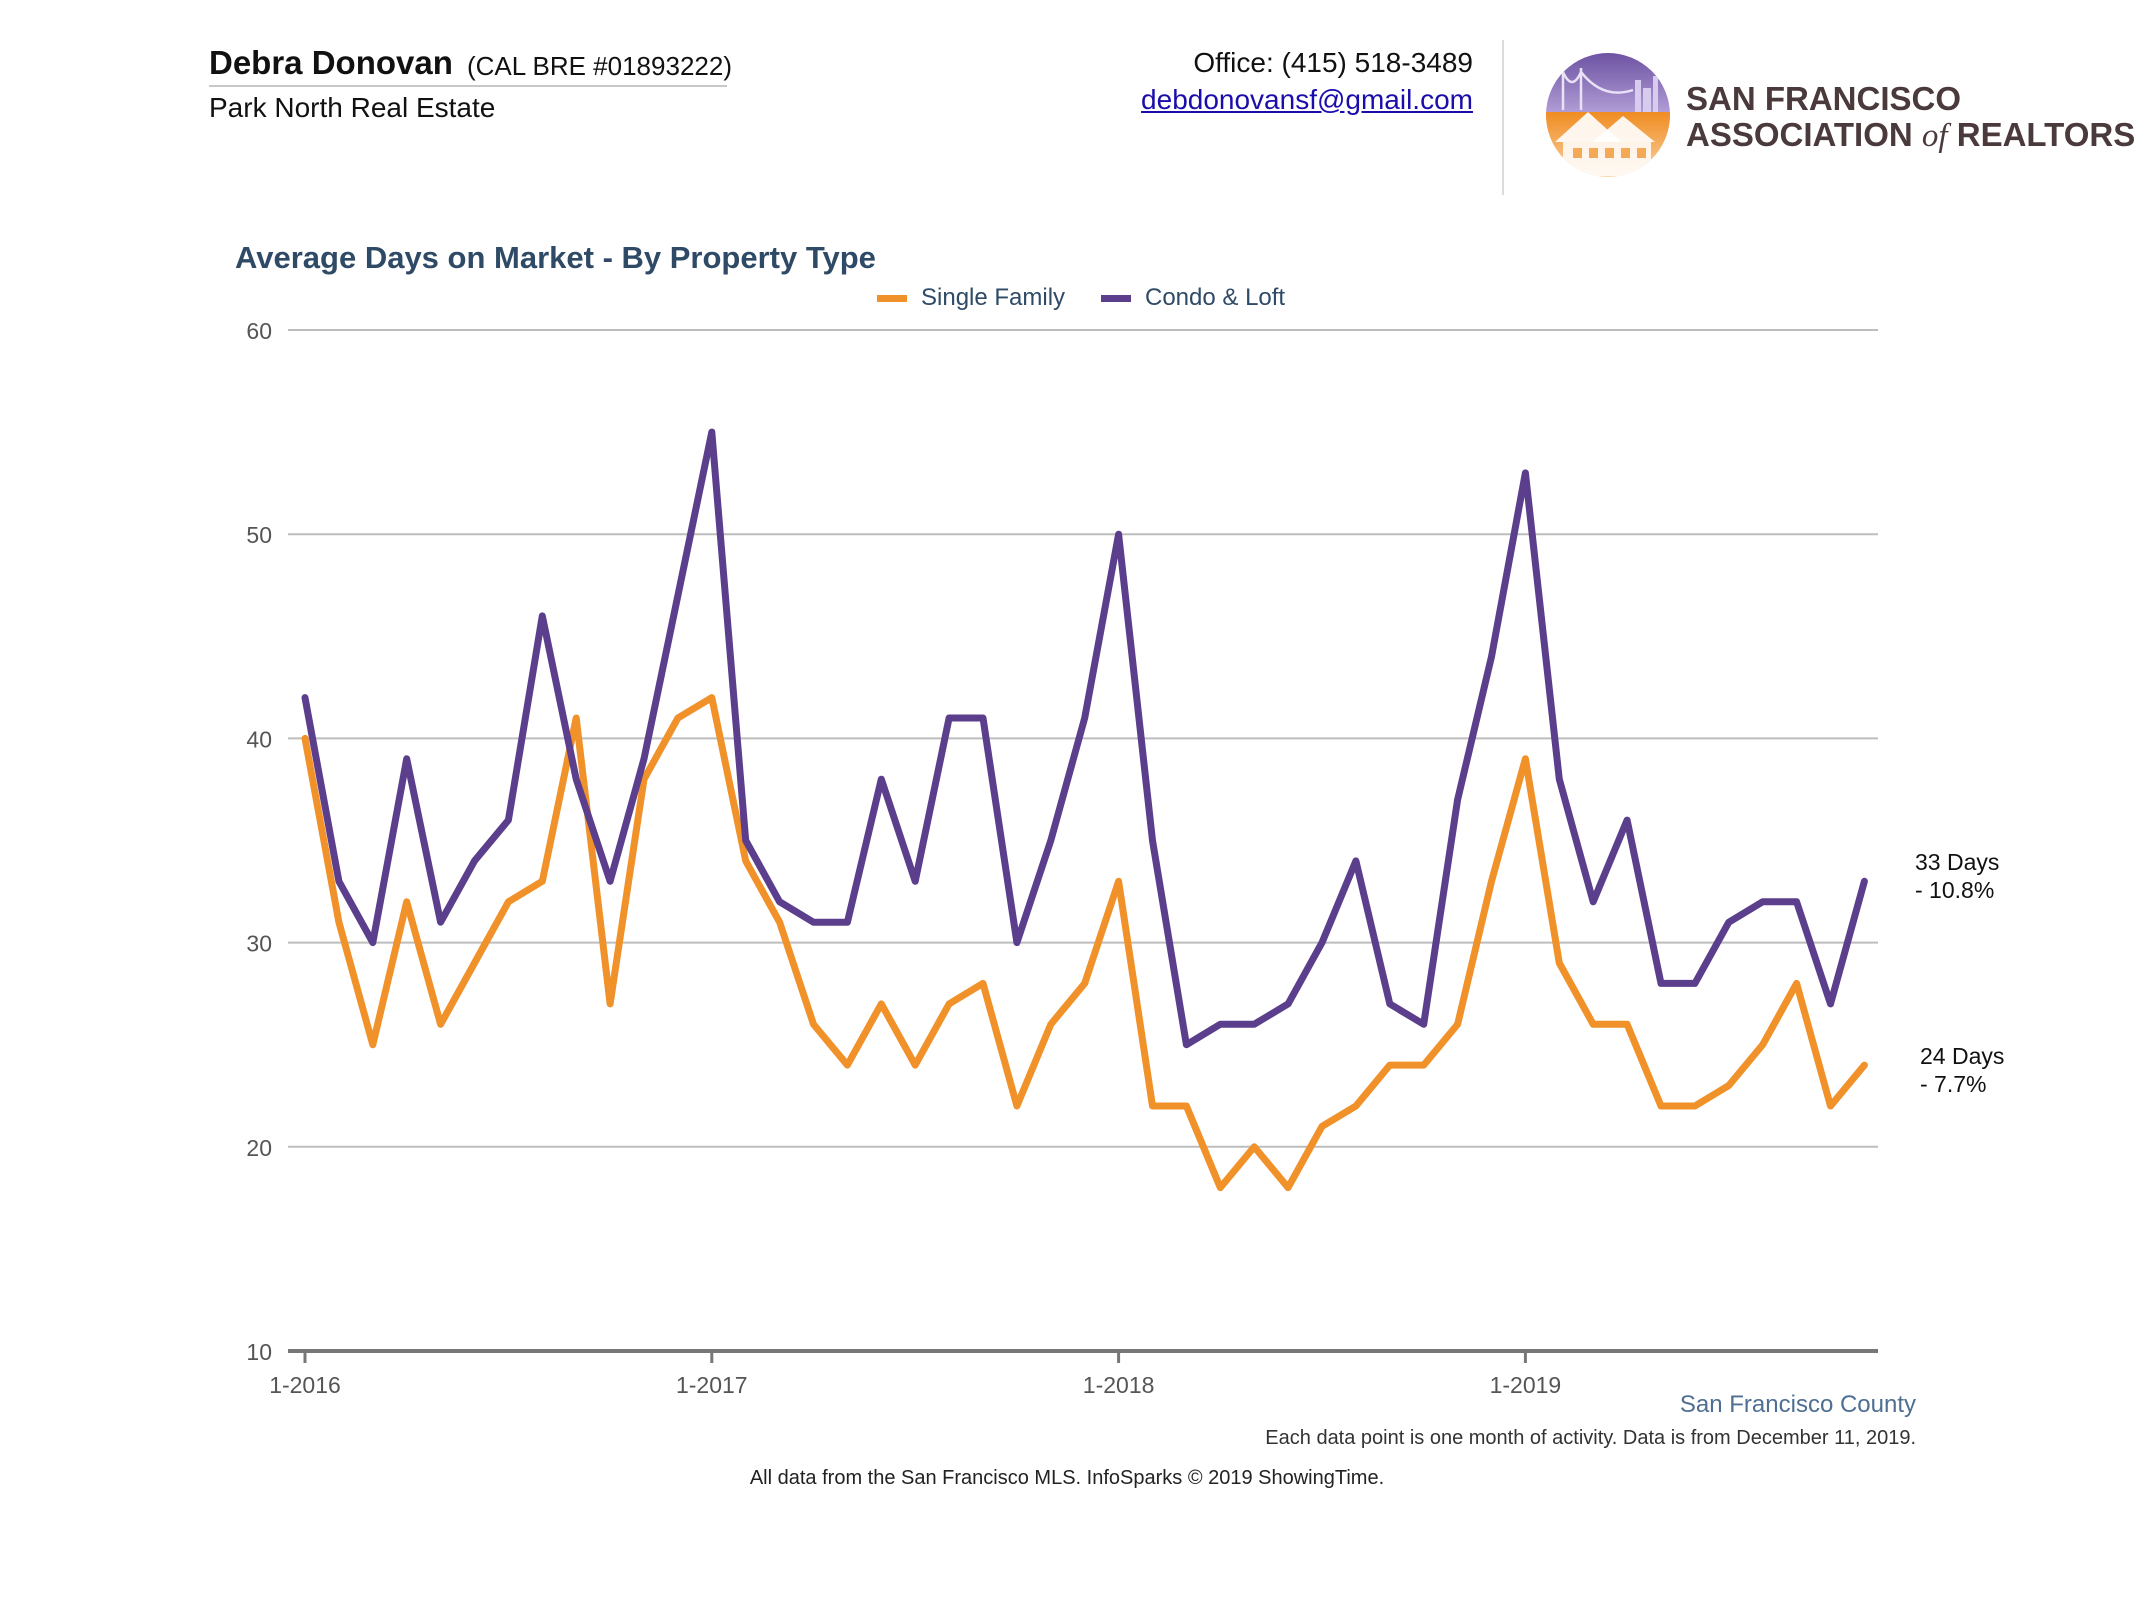  I want to click on agent-license: (CAL BRE #01893222), so click(599, 66).